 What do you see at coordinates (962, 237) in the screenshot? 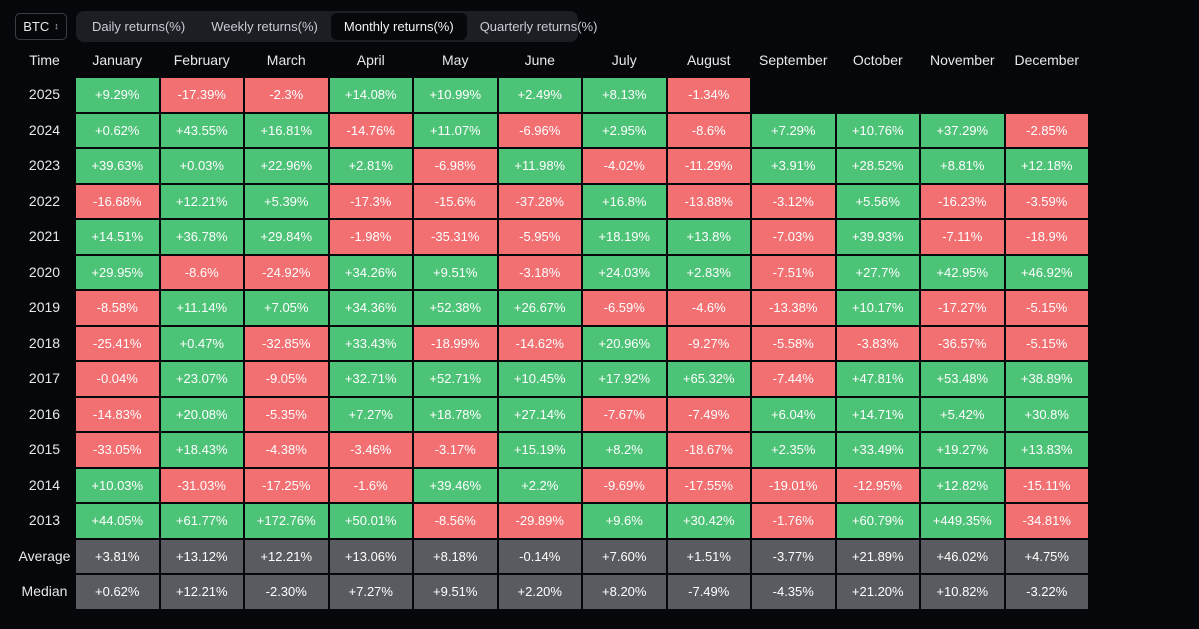
I see `return-cell: -7.11%` at bounding box center [962, 237].